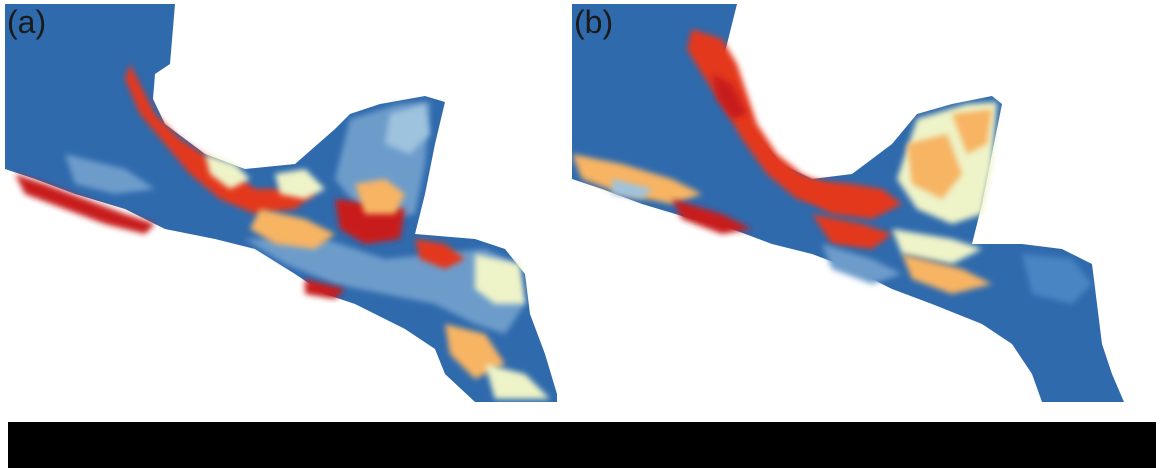 The image size is (1160, 468). What do you see at coordinates (27, 22) in the screenshot?
I see `panel-label-a: (a)` at bounding box center [27, 22].